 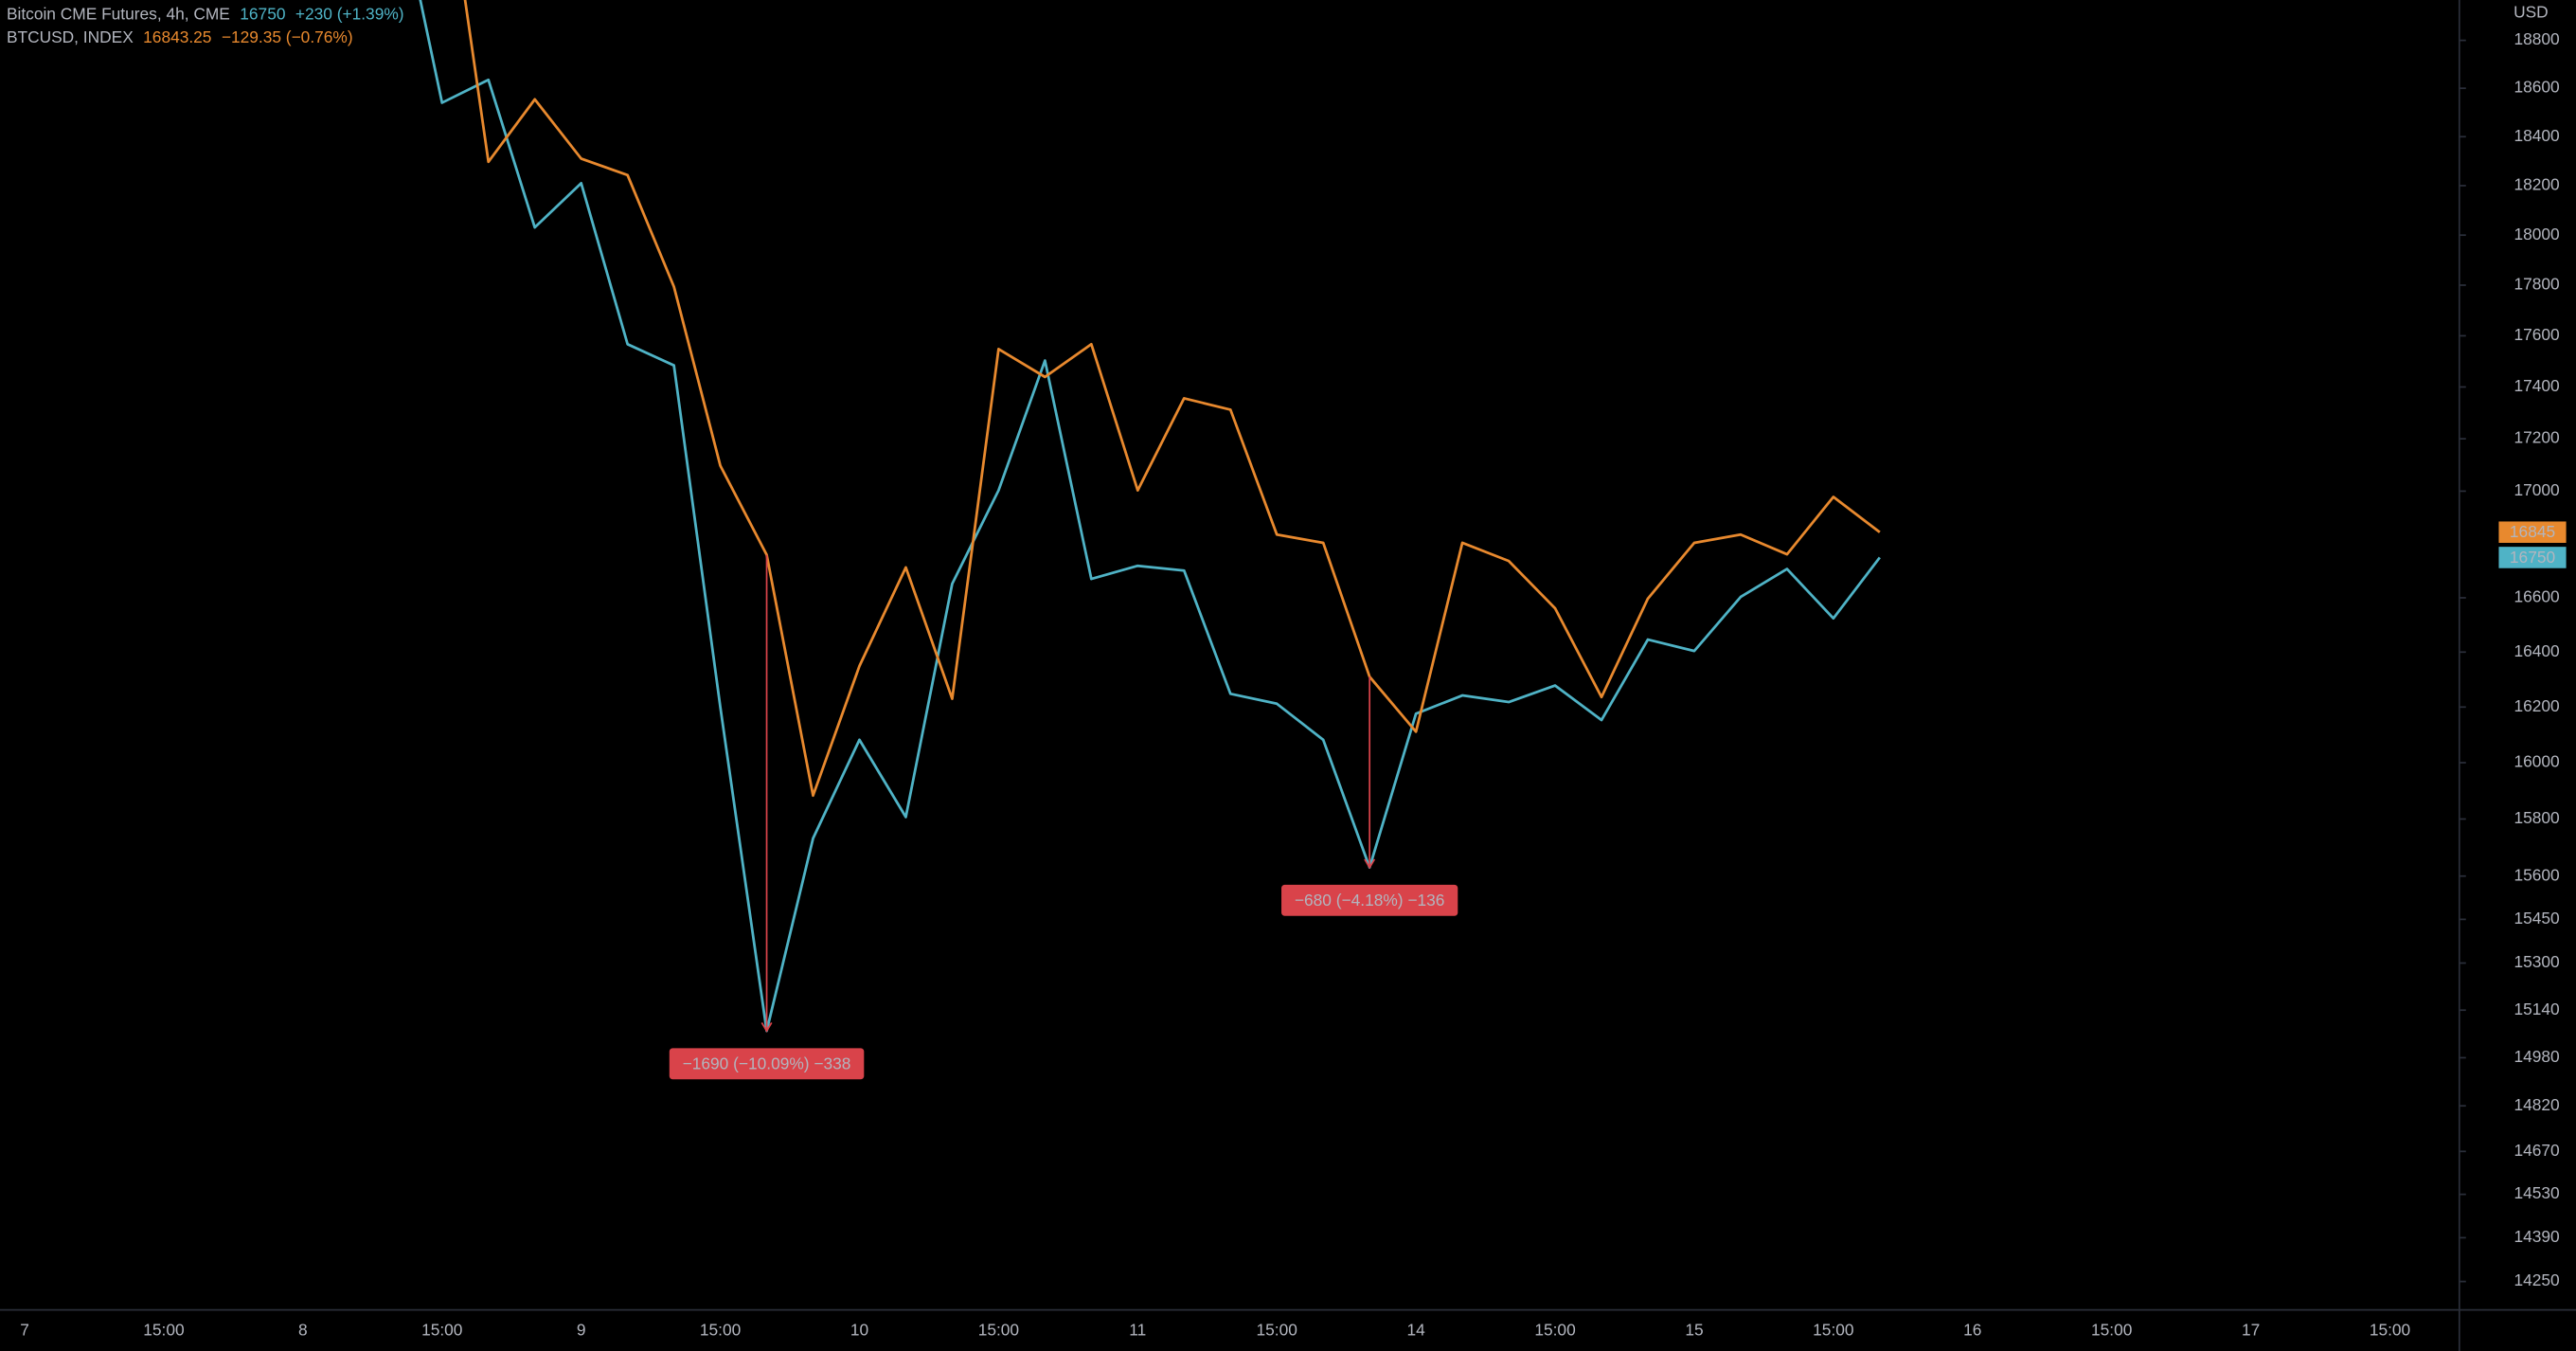 I want to click on y-tick-label: 14250, so click(x=2536, y=1279).